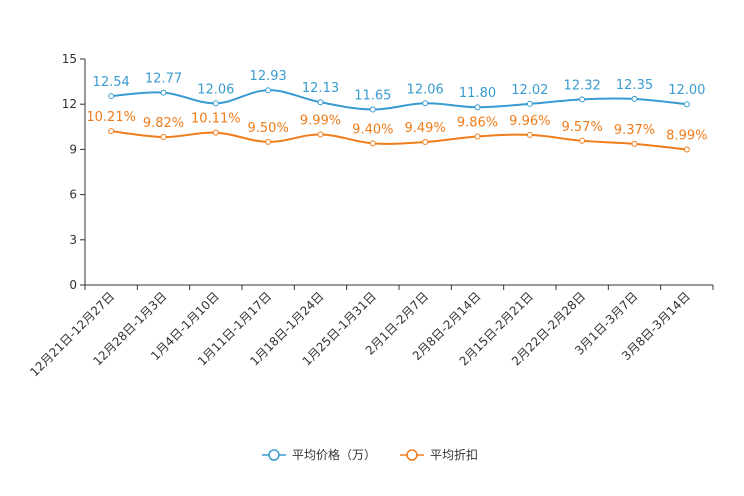 This screenshot has width=744, height=496. Describe the element at coordinates (634, 130) in the screenshot. I see `data-label: 9.37%` at that location.